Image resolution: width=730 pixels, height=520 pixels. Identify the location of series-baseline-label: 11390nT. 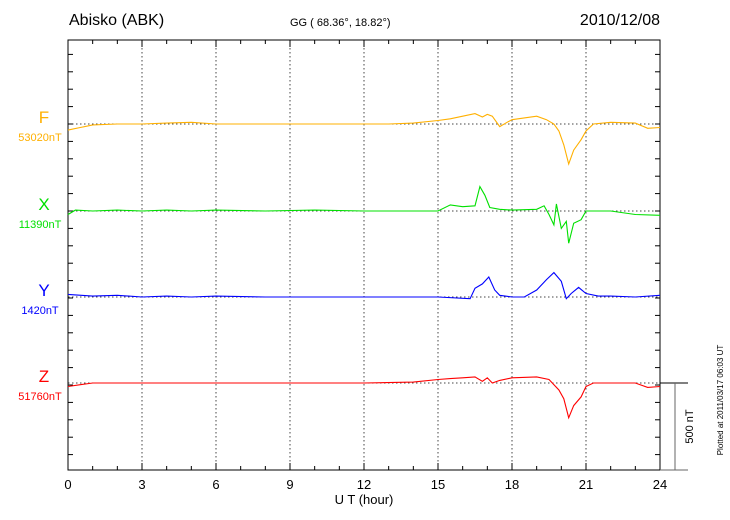
(40, 225).